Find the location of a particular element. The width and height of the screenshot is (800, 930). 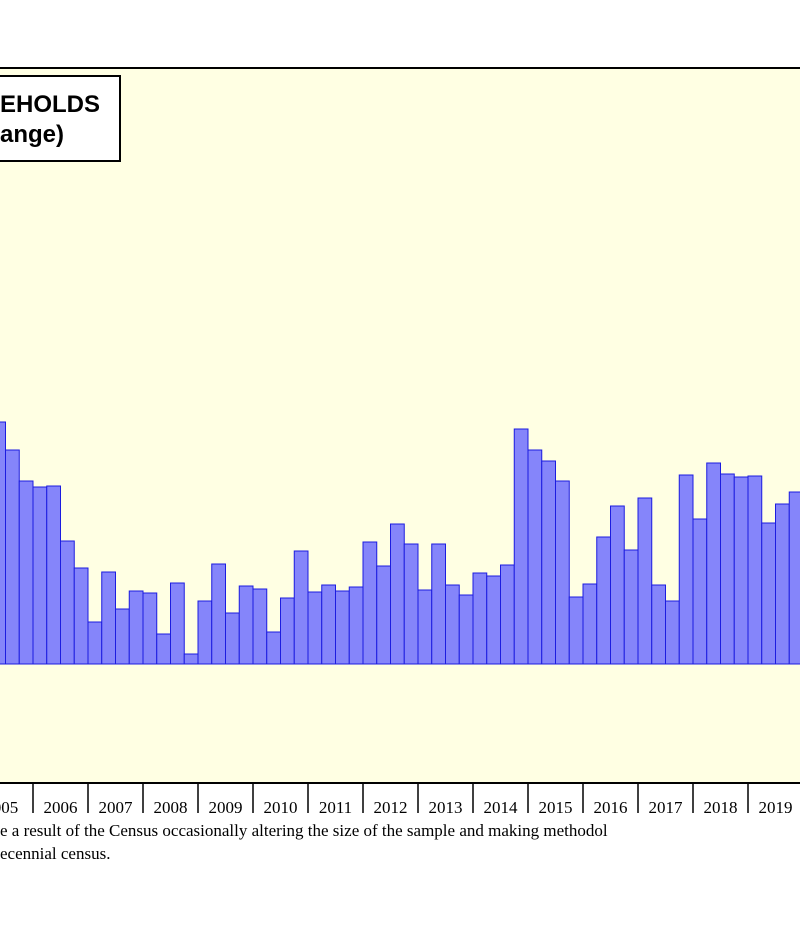

x-tick-label: 2016 is located at coordinates (611, 807).